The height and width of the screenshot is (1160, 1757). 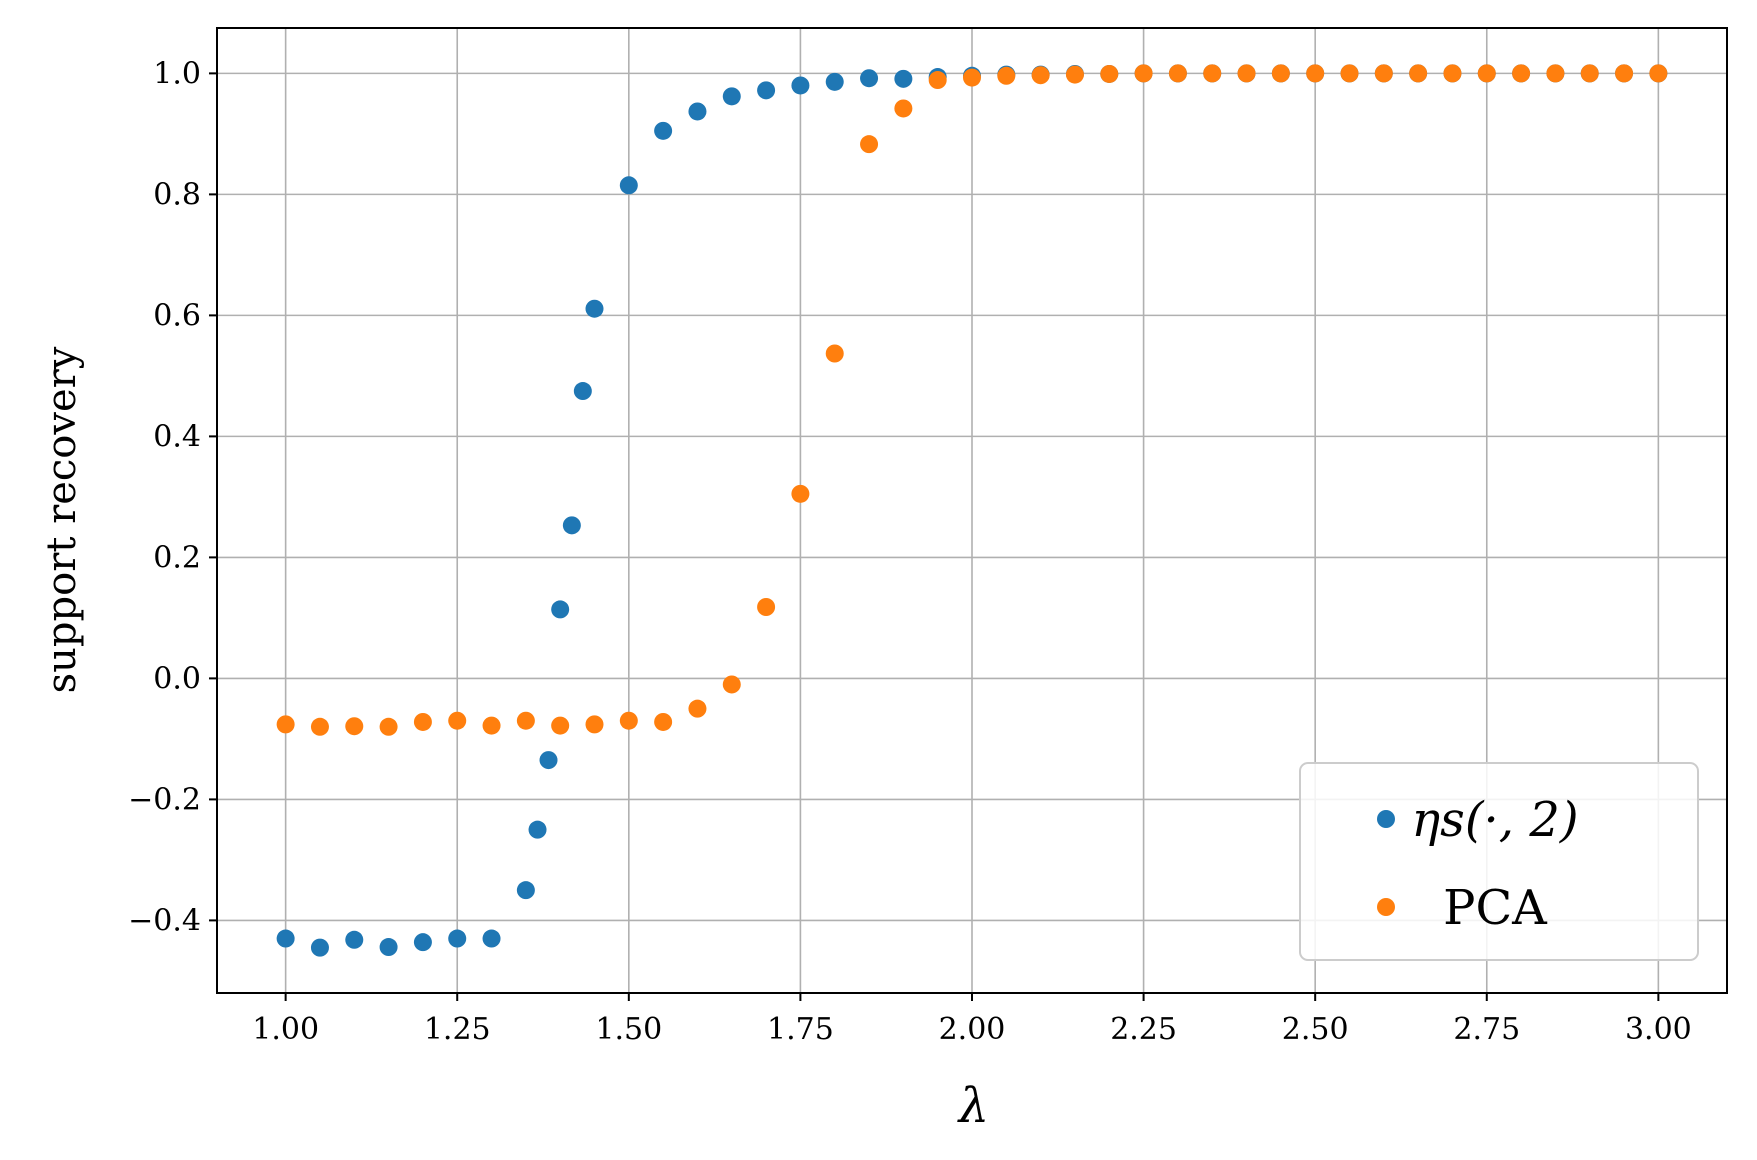 What do you see at coordinates (628, 1029) in the screenshot?
I see `x-tick-label: 1.50` at bounding box center [628, 1029].